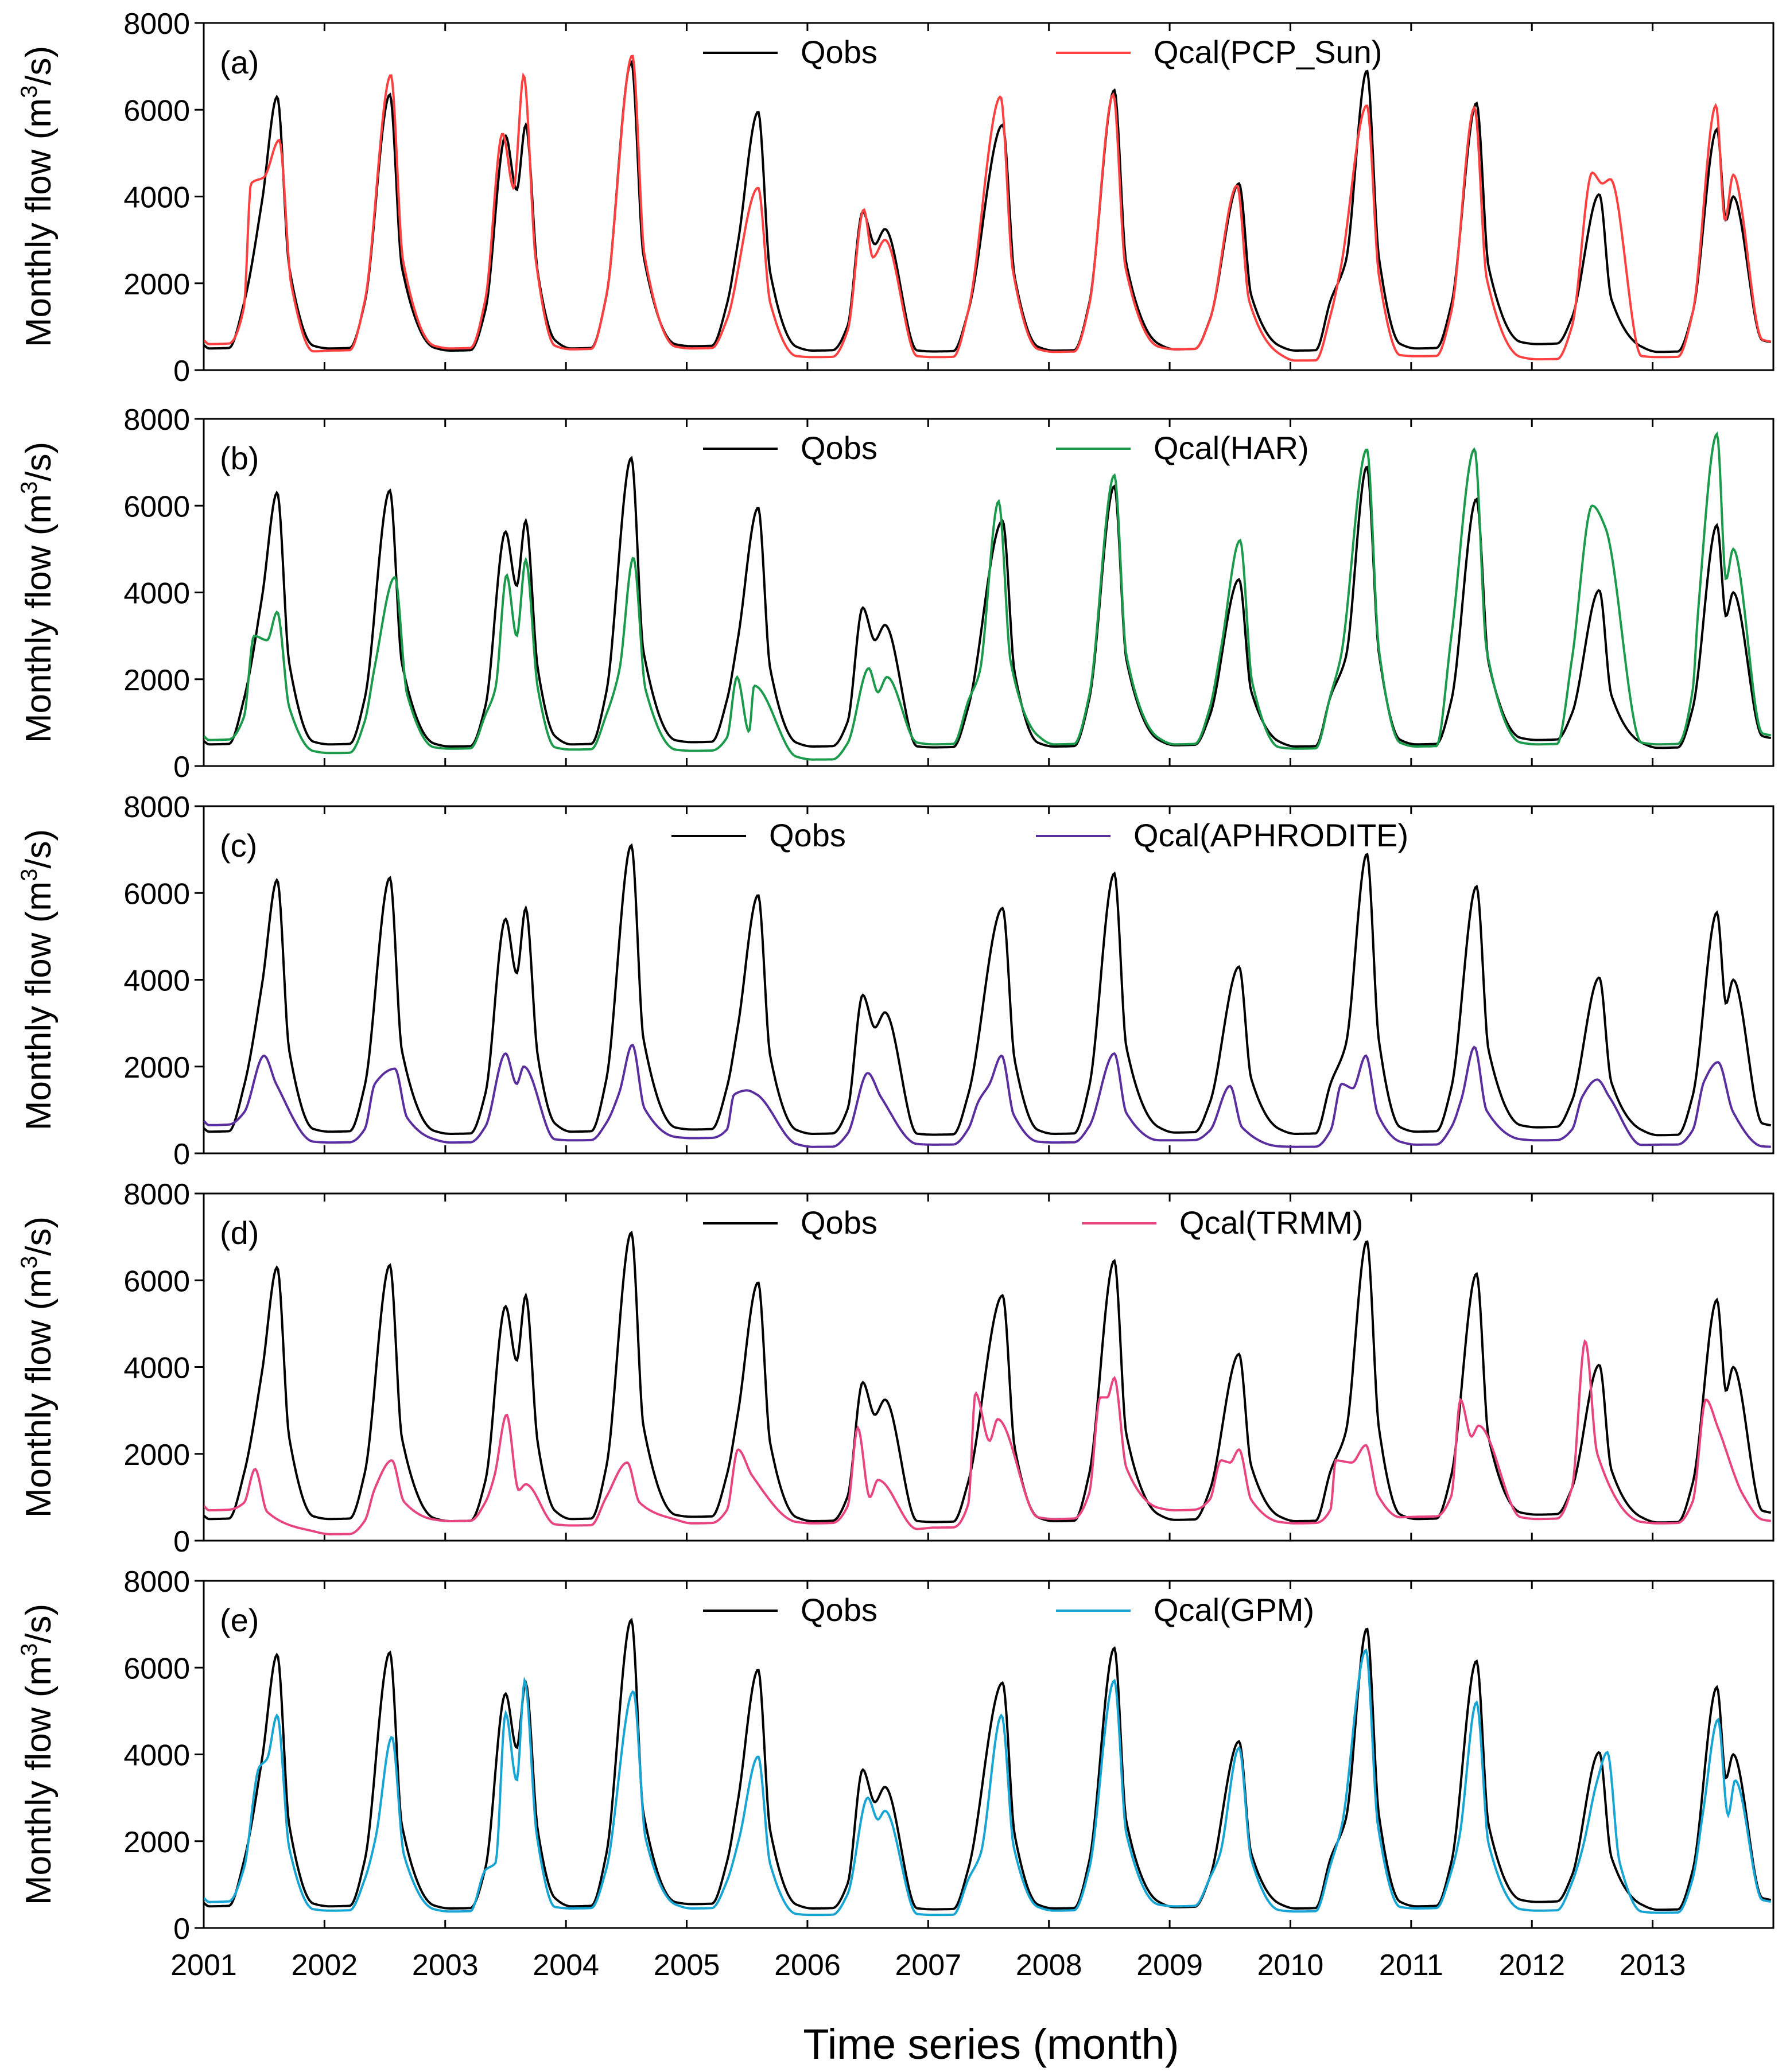 This screenshot has height=2072, width=1790. I want to click on panel-label: (e), so click(239, 1620).